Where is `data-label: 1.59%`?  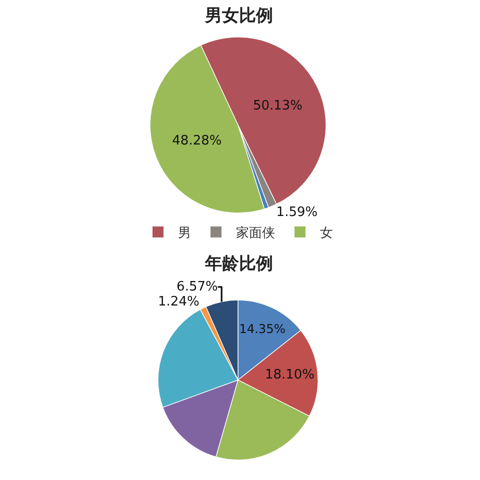 data-label: 1.59% is located at coordinates (297, 212).